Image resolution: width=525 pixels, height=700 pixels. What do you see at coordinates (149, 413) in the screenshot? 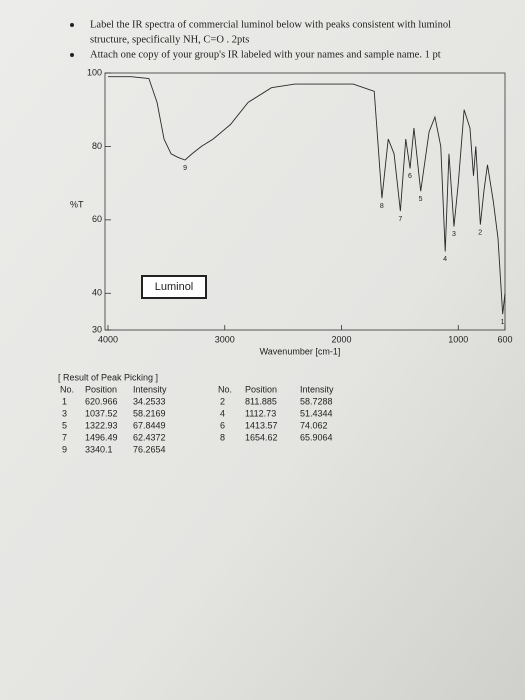
I see `table-cell: 58.2169` at bounding box center [149, 413].